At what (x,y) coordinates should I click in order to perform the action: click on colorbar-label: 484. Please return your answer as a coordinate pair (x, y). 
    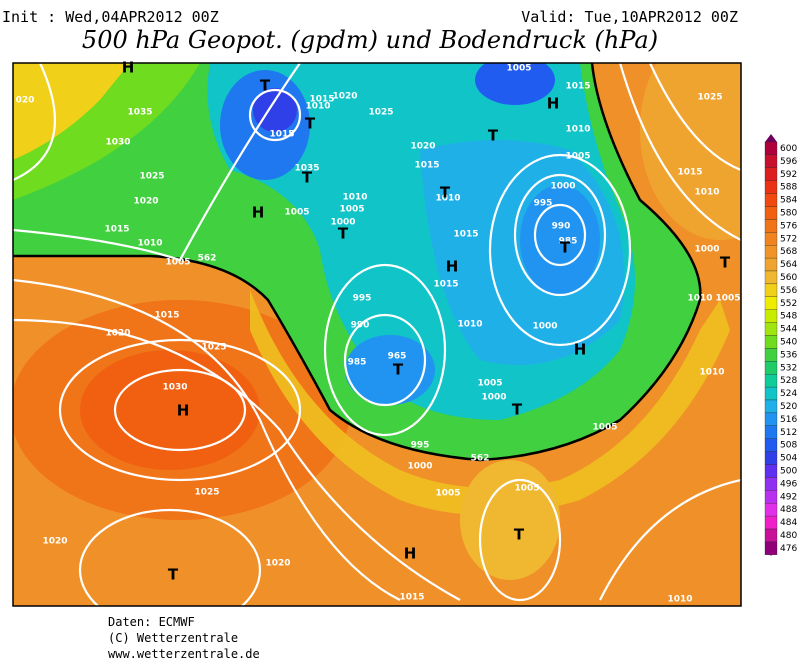
    Looking at the image, I should click on (788, 523).